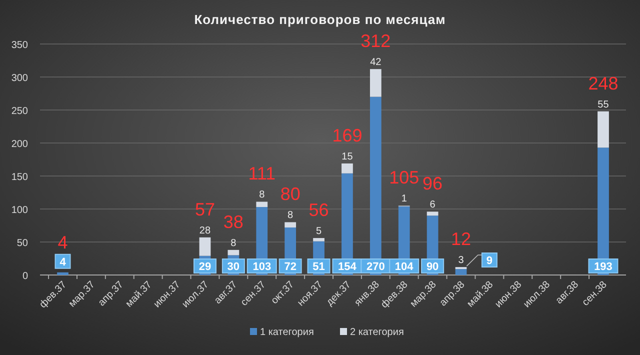 The width and height of the screenshot is (640, 355). Describe the element at coordinates (19, 45) in the screenshot. I see `y-tick-label: 350` at that location.